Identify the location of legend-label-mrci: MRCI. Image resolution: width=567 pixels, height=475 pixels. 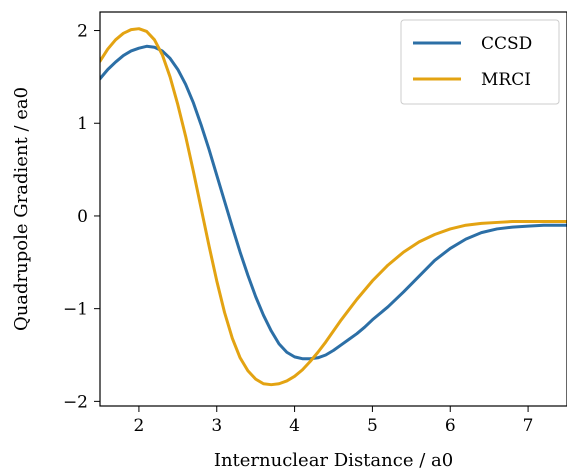
(506, 80).